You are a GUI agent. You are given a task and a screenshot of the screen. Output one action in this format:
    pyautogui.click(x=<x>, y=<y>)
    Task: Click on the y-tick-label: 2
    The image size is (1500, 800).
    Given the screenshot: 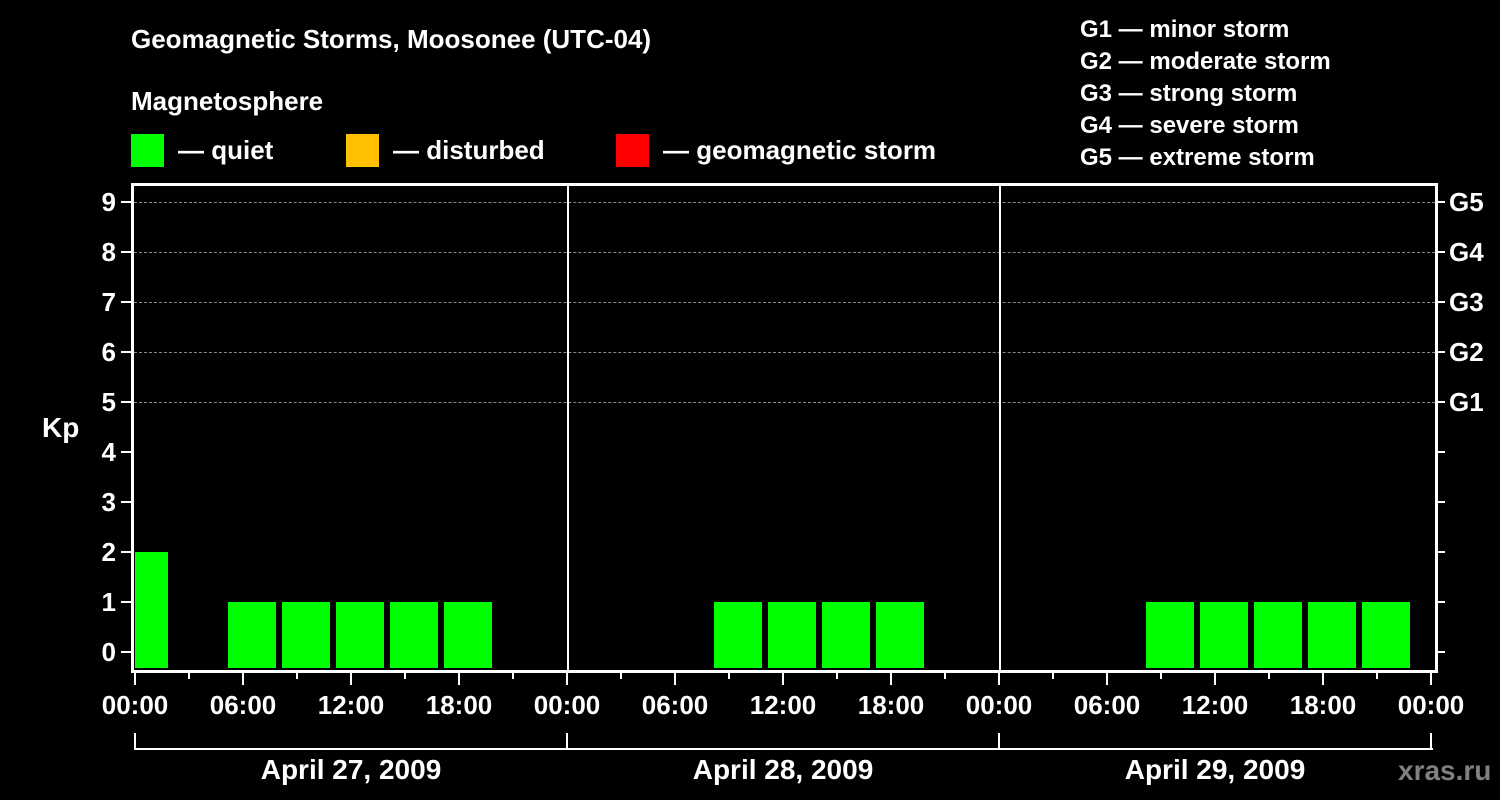 What is the action you would take?
    pyautogui.click(x=108, y=552)
    